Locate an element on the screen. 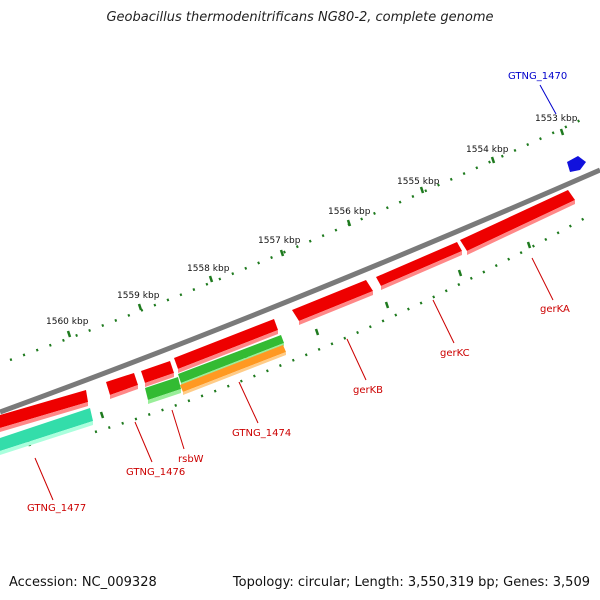 The image size is (600, 600). tick-label-1554: 1554 kbp is located at coordinates (487, 150).